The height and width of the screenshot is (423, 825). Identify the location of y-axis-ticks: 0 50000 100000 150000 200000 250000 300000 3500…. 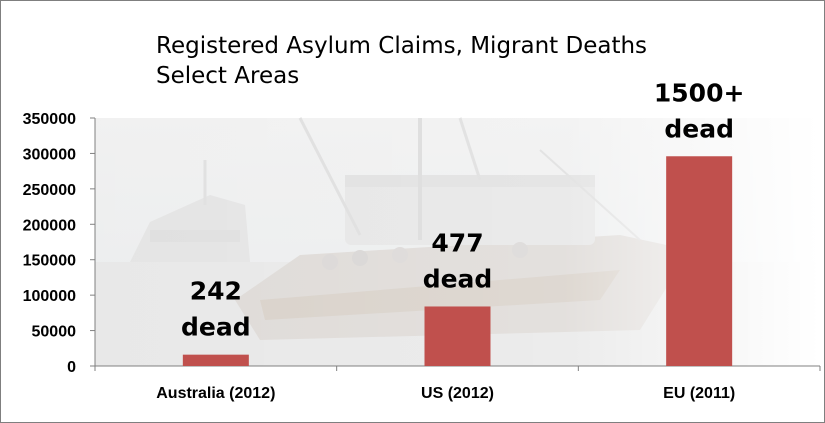
(59, 243).